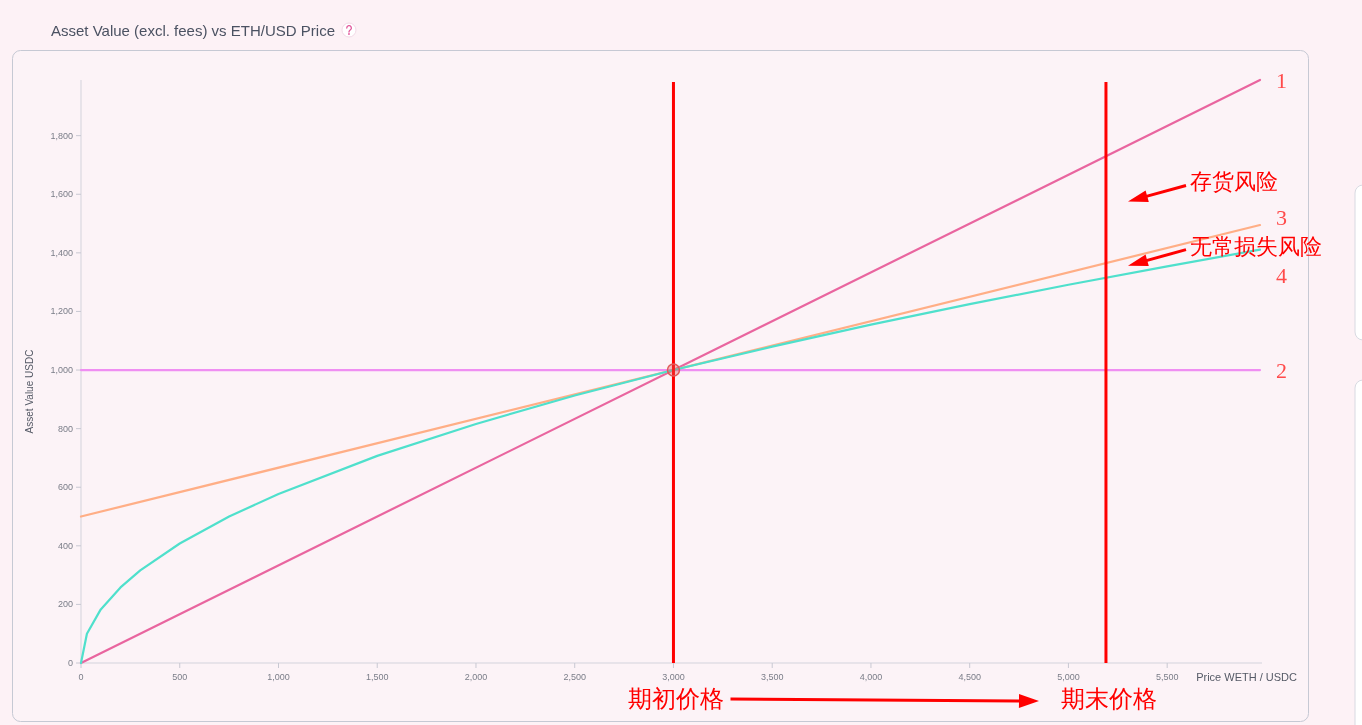 The width and height of the screenshot is (1362, 725). I want to click on x-axis-title: Price WETH / USDC, so click(1247, 677).